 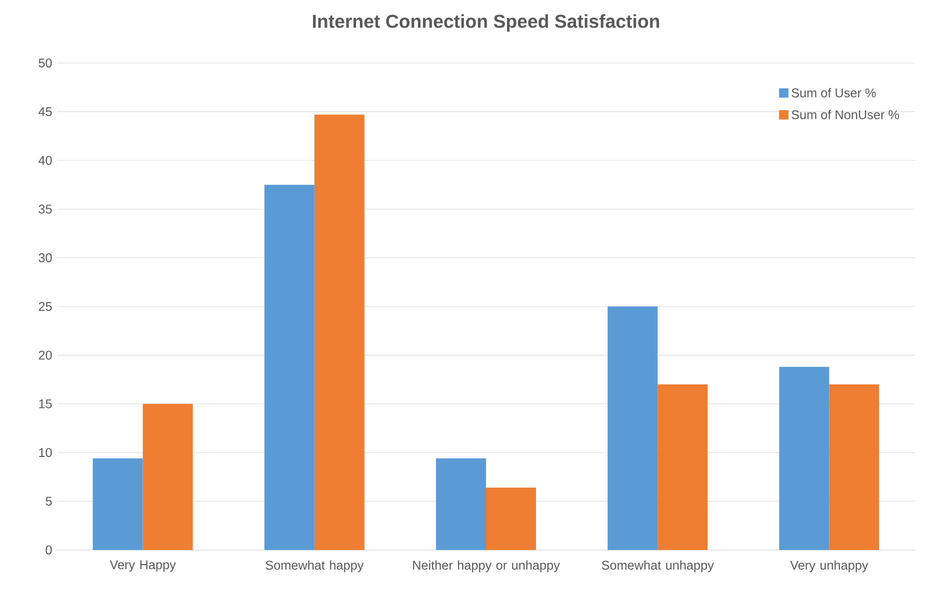 What do you see at coordinates (45, 403) in the screenshot?
I see `y-tick-label: 15` at bounding box center [45, 403].